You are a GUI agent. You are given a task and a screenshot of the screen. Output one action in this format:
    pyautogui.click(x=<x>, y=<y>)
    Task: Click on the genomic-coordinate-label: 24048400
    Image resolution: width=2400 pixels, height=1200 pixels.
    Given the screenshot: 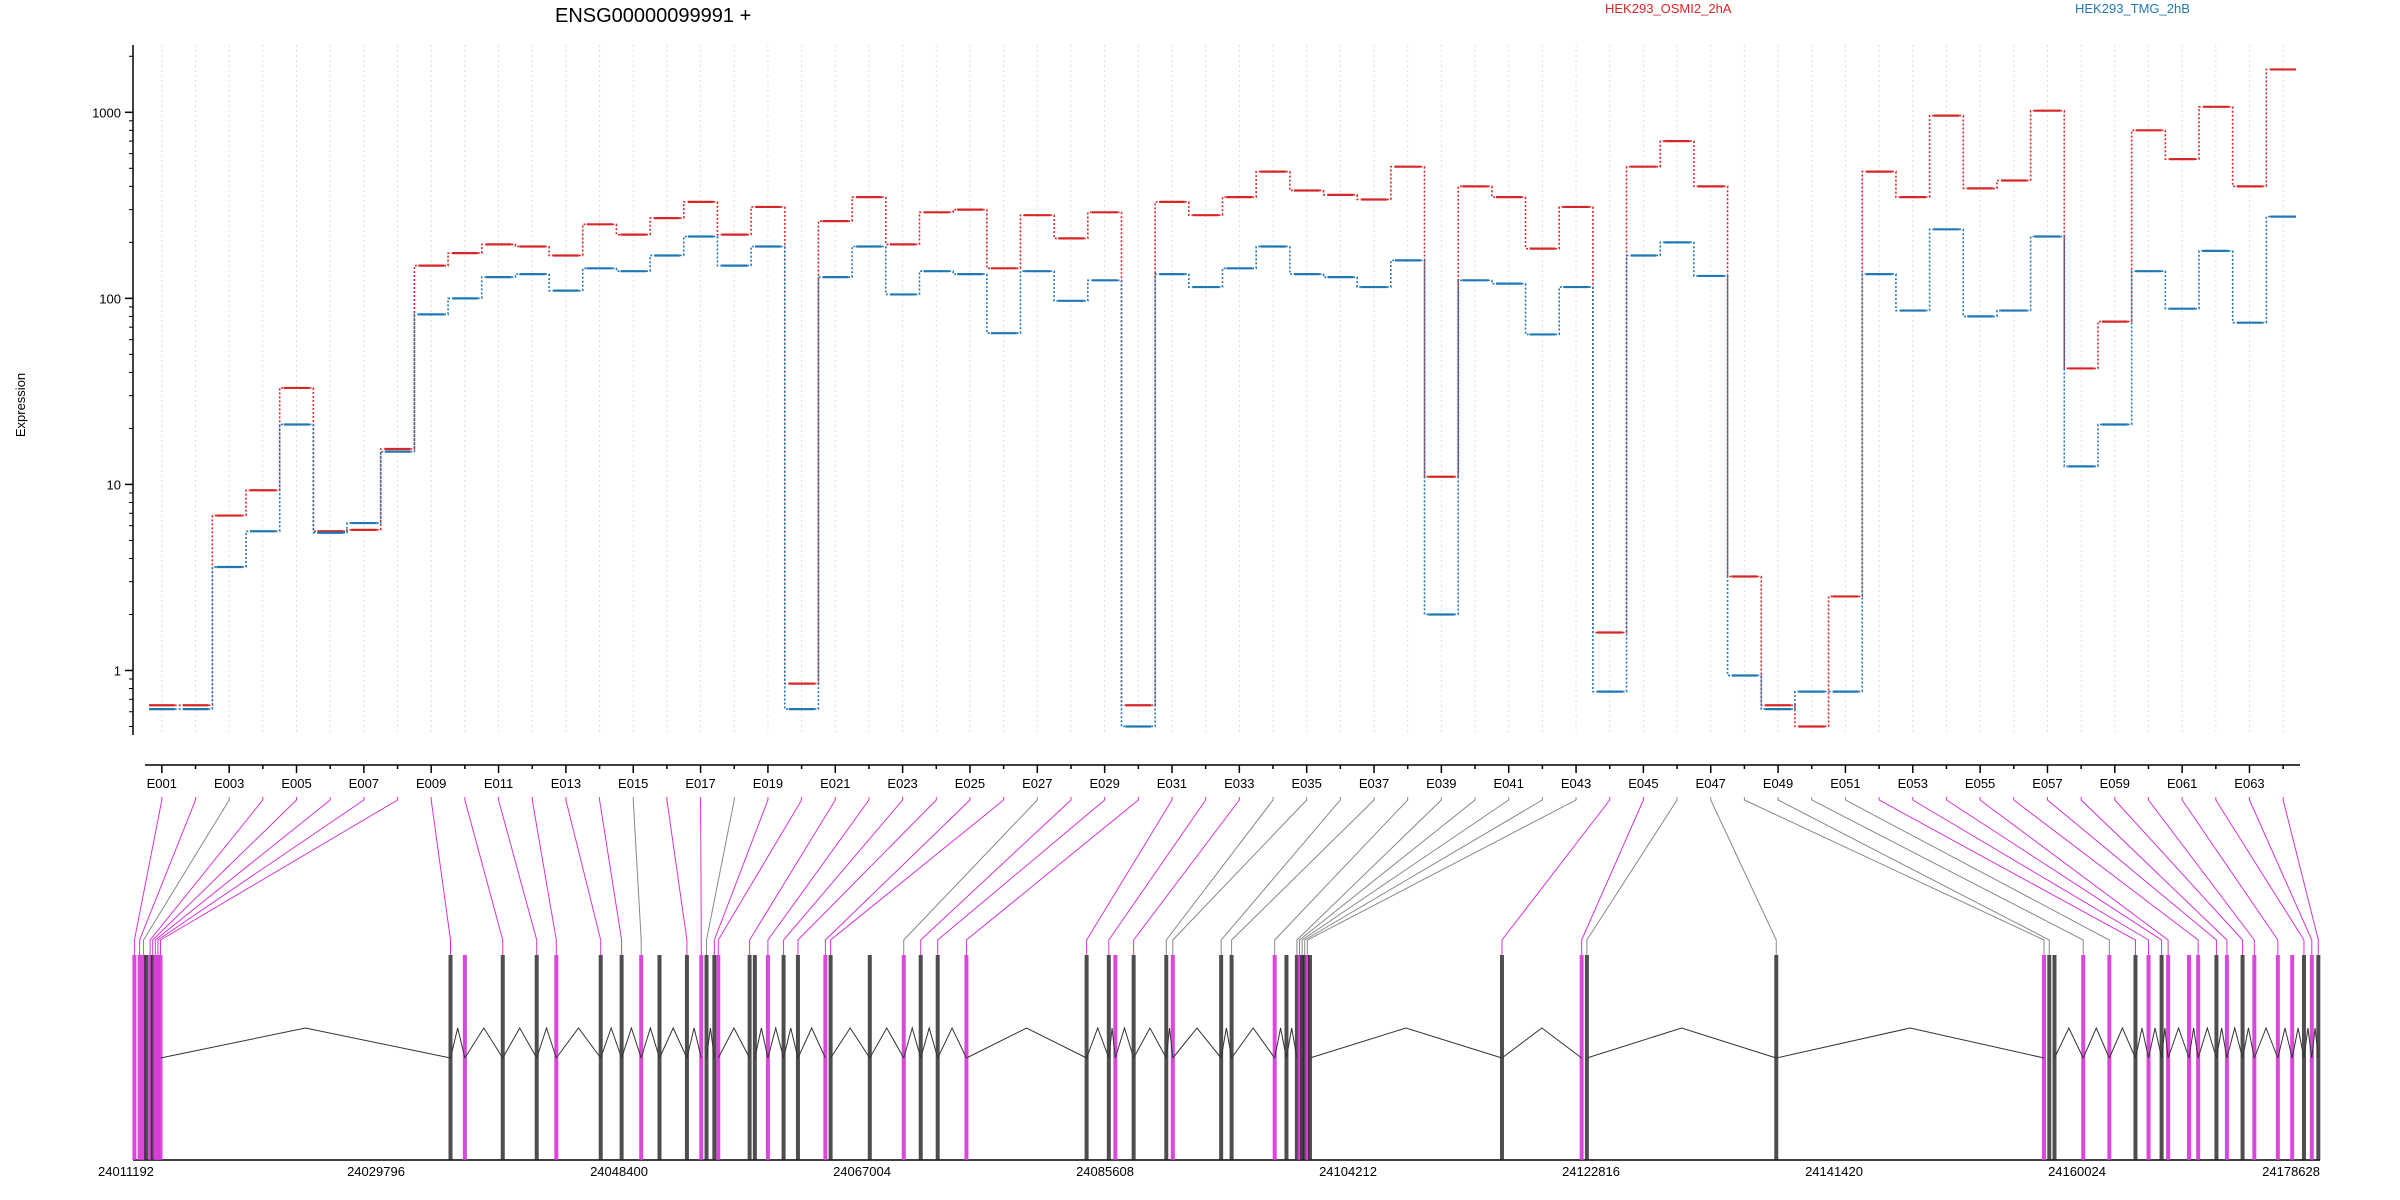 What is the action you would take?
    pyautogui.click(x=619, y=1171)
    